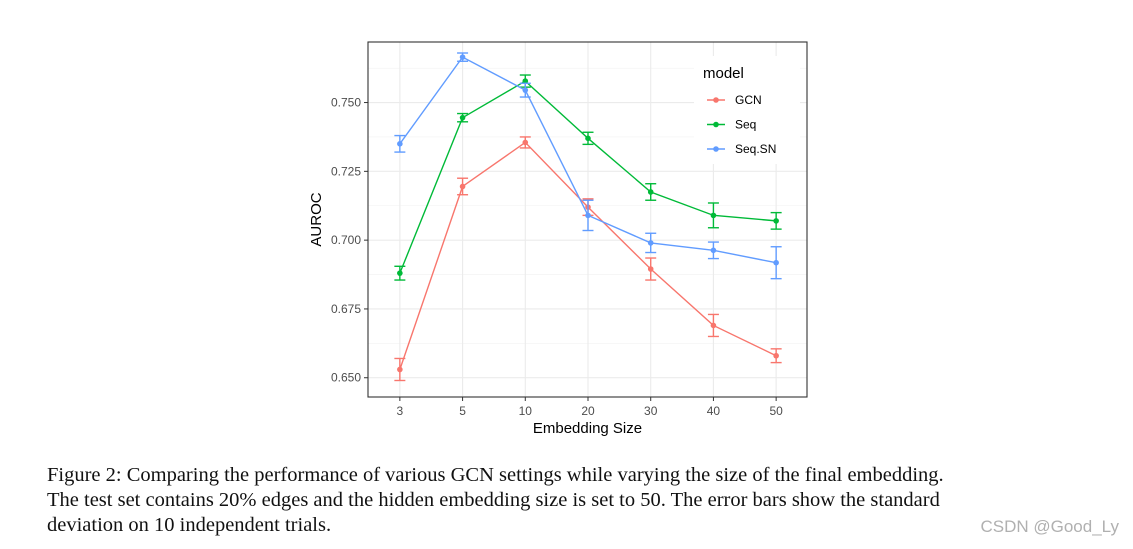  Describe the element at coordinates (716, 124) in the screenshot. I see `legend-key-point-seq` at that location.